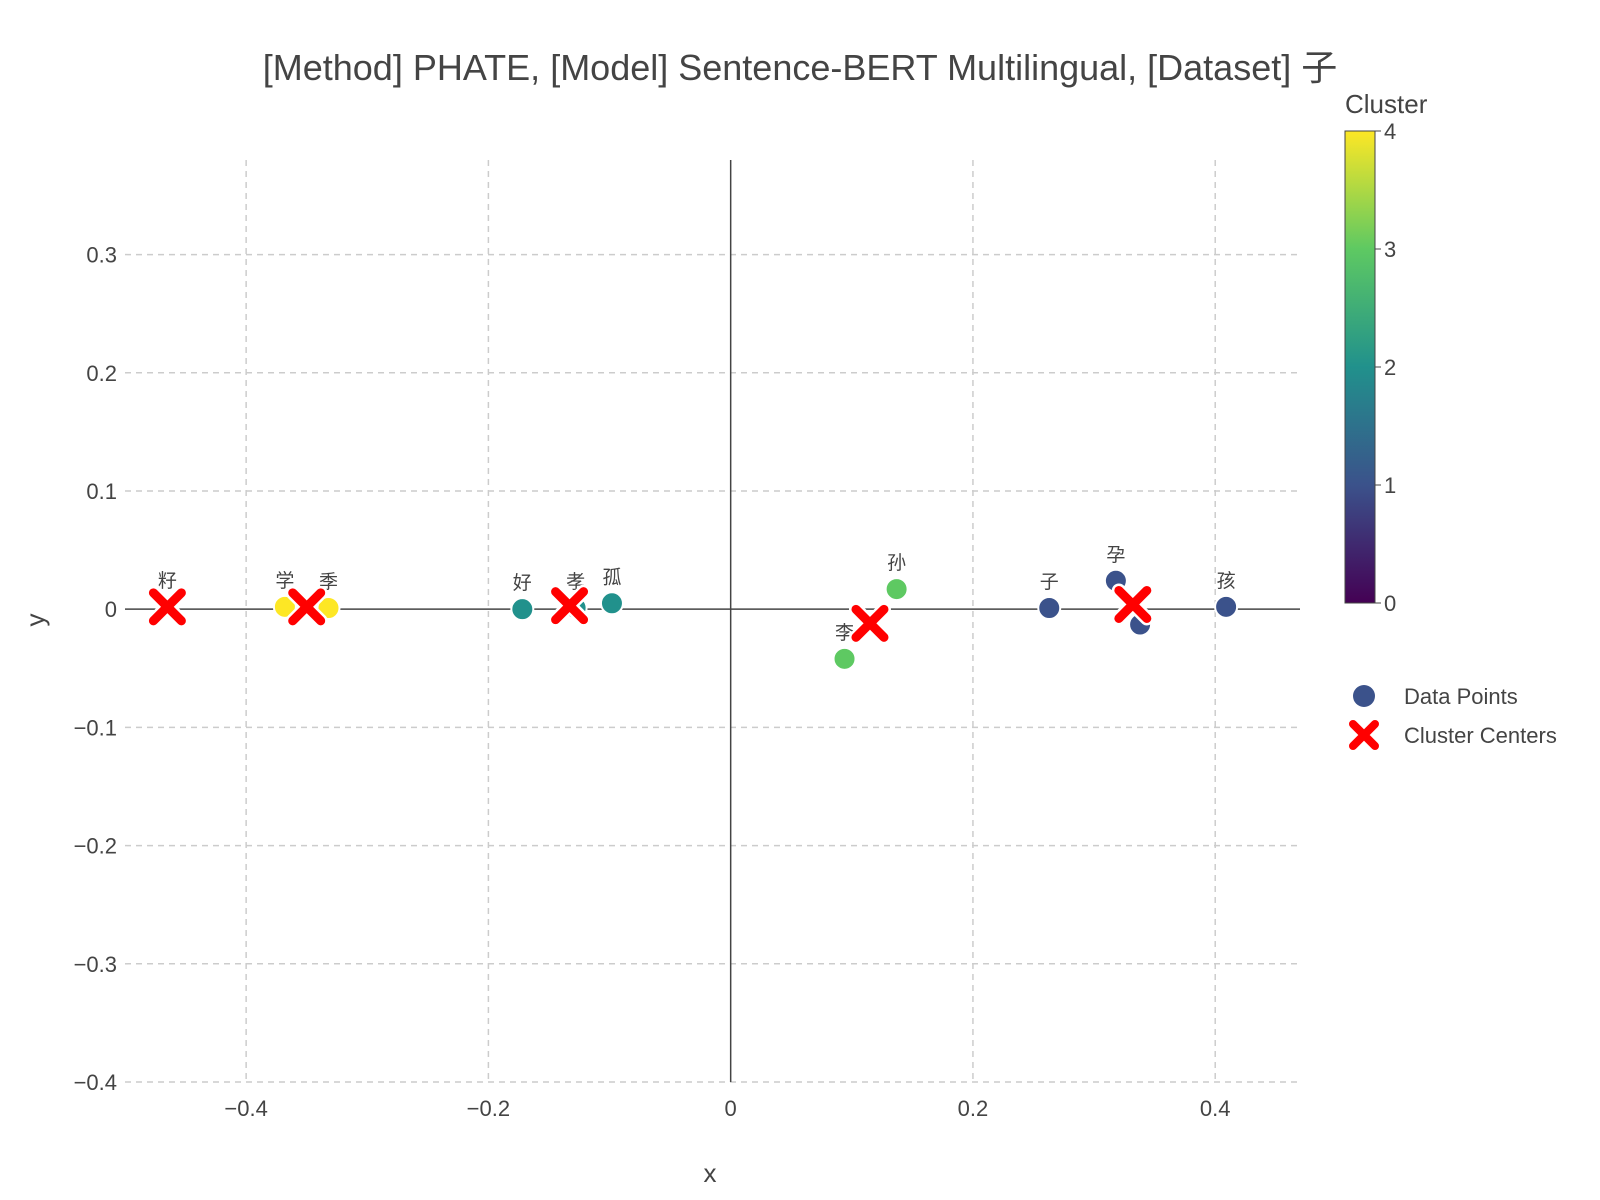 Image resolution: width=1600 pixels, height=1200 pixels. Describe the element at coordinates (95, 964) in the screenshot. I see `y-tick-label: −0.3` at that location.